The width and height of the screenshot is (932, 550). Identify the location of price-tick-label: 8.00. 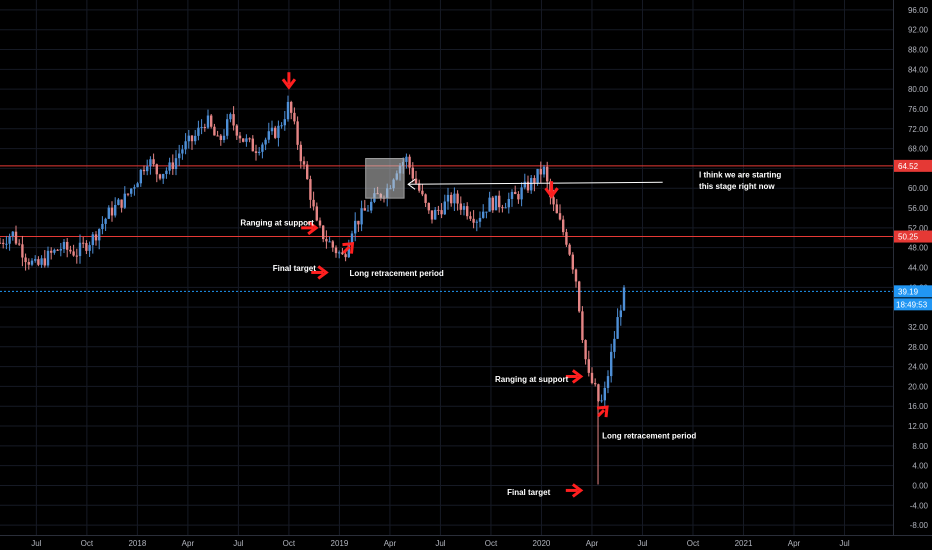
(920, 446).